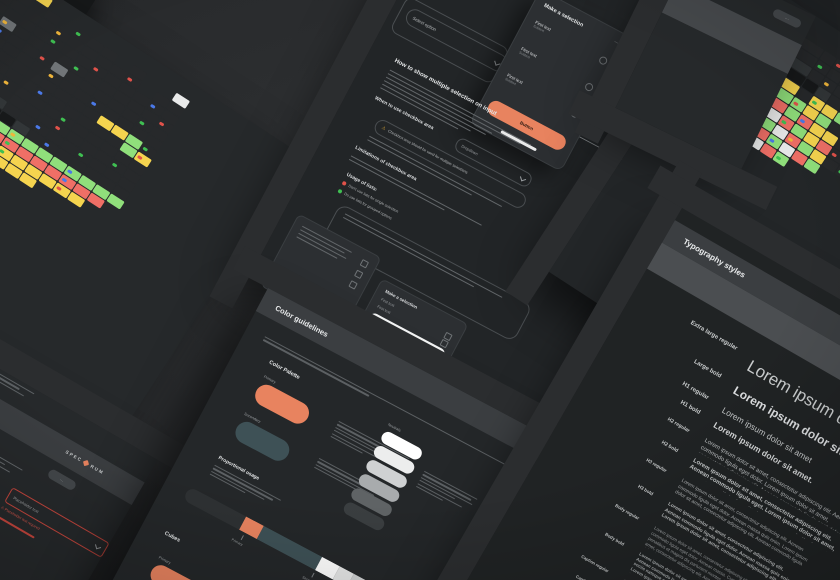 The height and width of the screenshot is (580, 840). Describe the element at coordinates (262, 441) in the screenshot. I see `secondary-swatch` at that location.